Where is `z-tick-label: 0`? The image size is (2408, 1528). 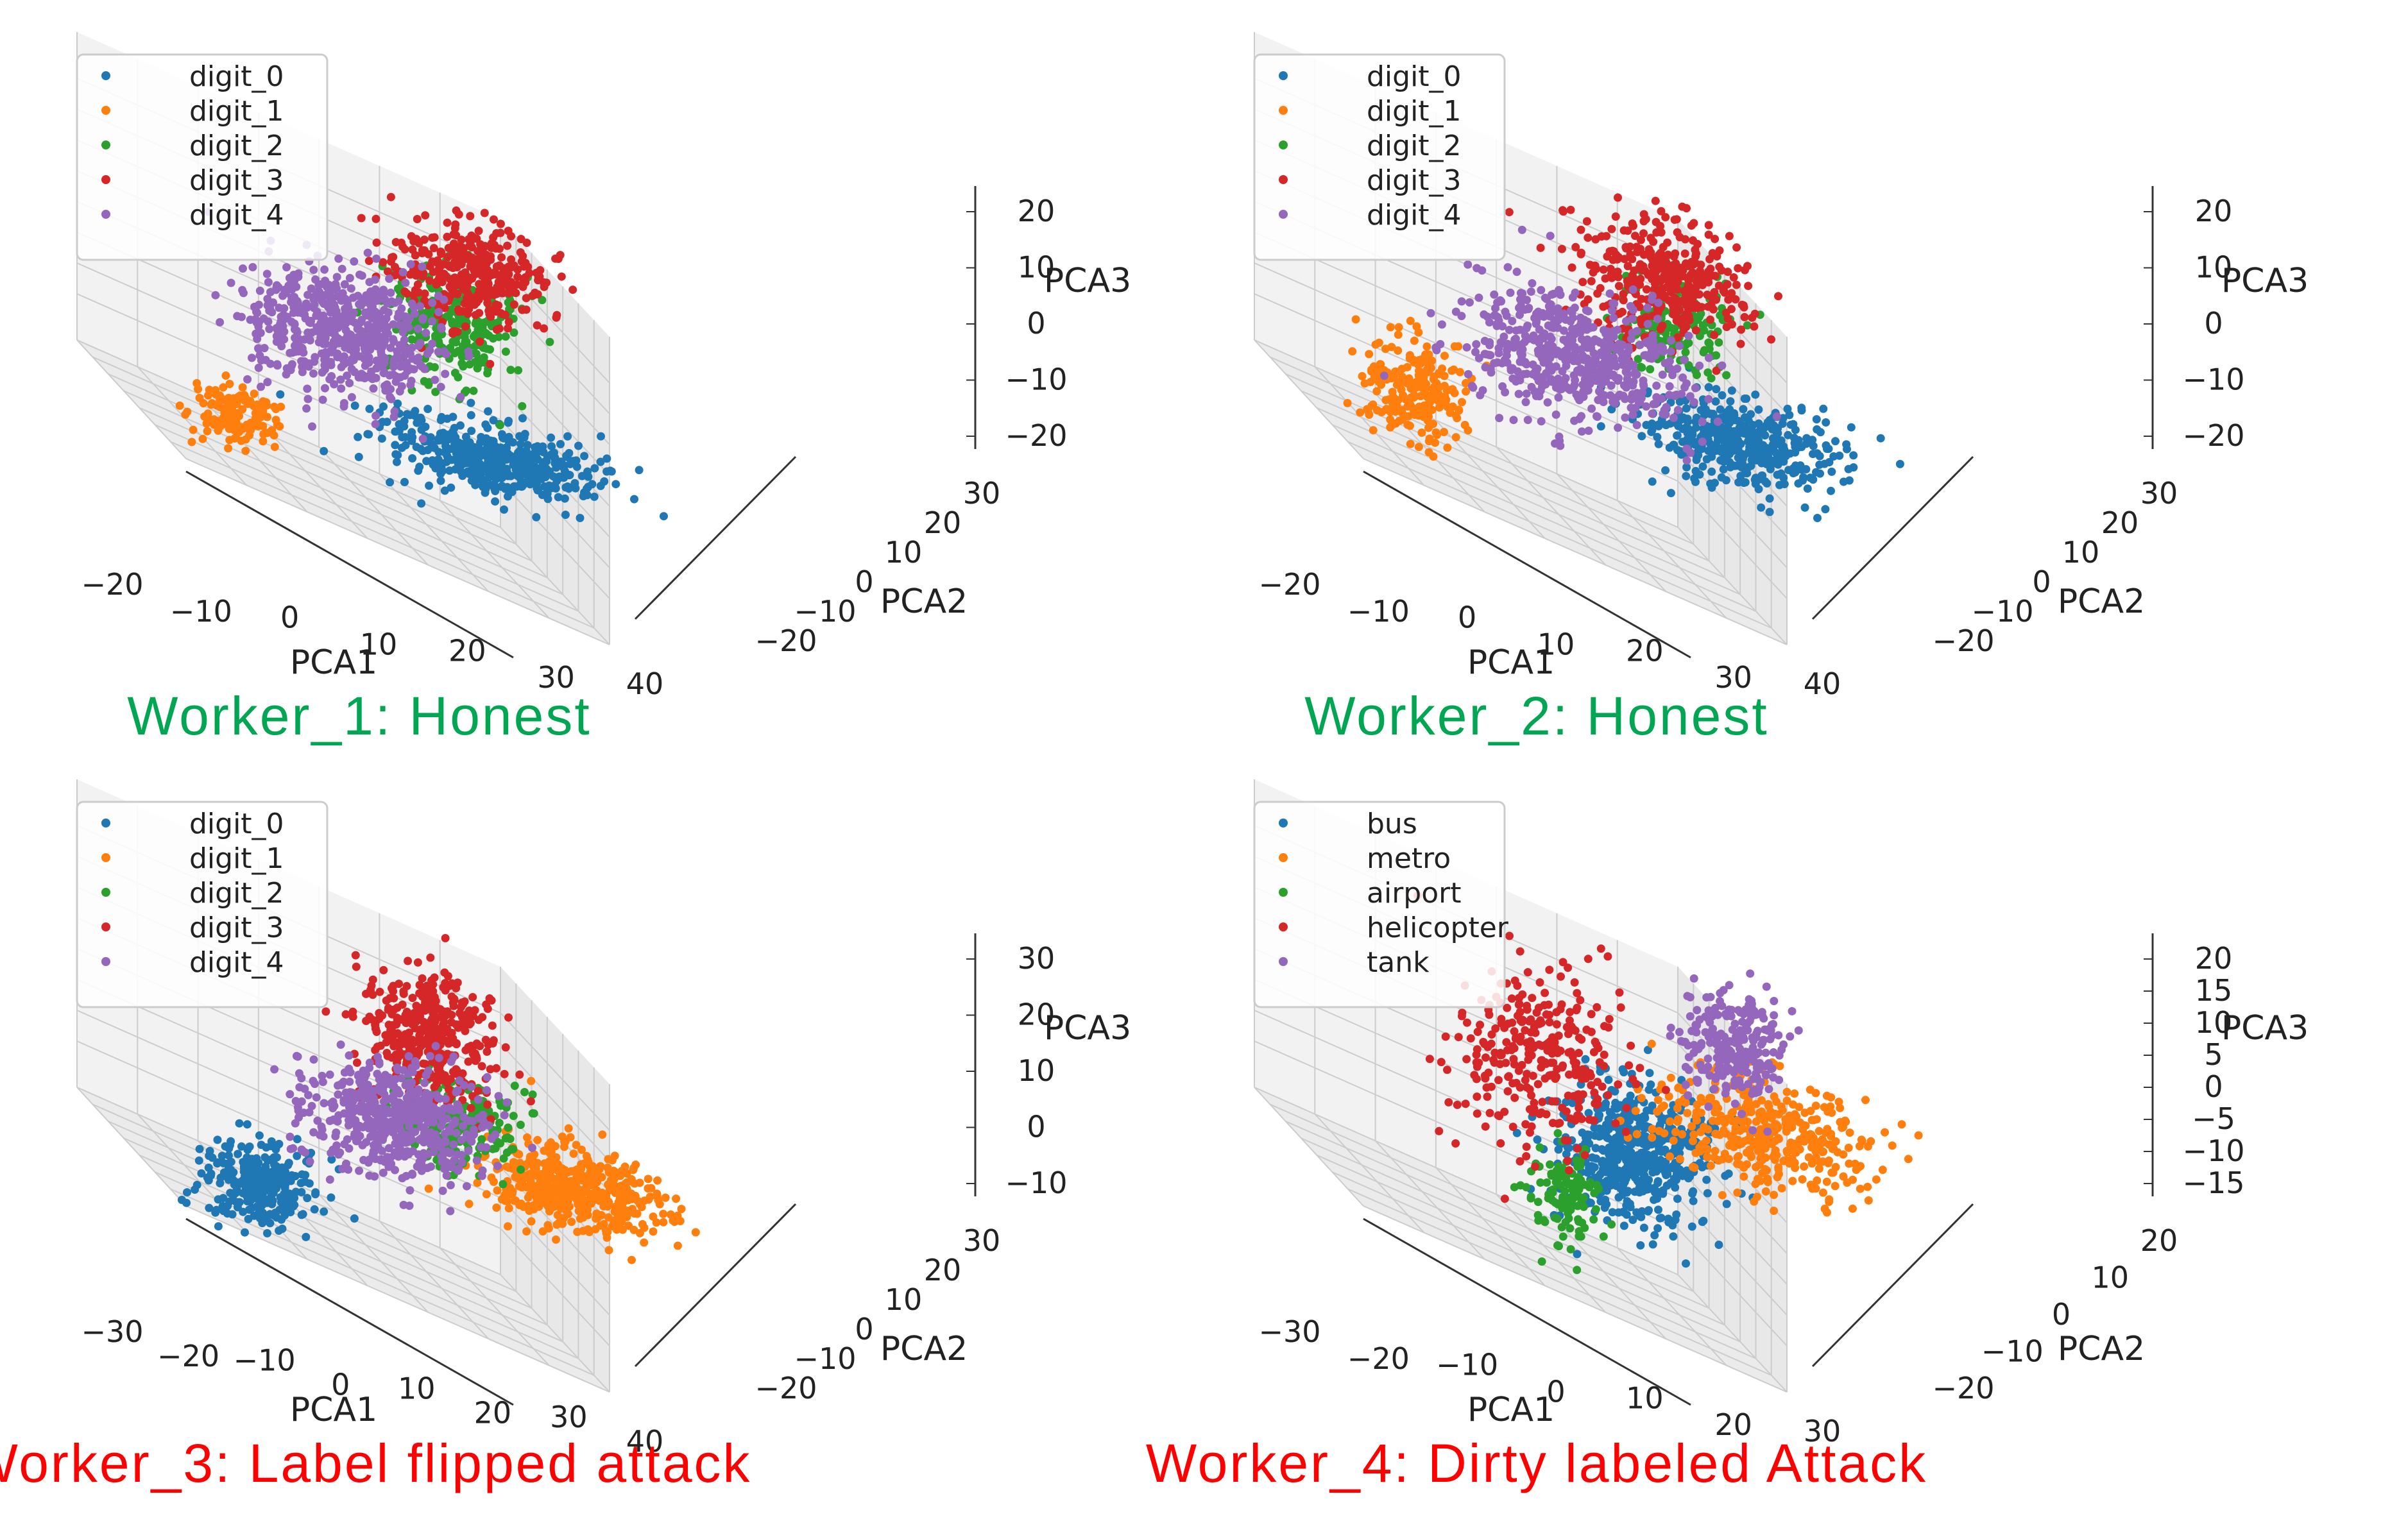
z-tick-label: 0 is located at coordinates (1036, 323).